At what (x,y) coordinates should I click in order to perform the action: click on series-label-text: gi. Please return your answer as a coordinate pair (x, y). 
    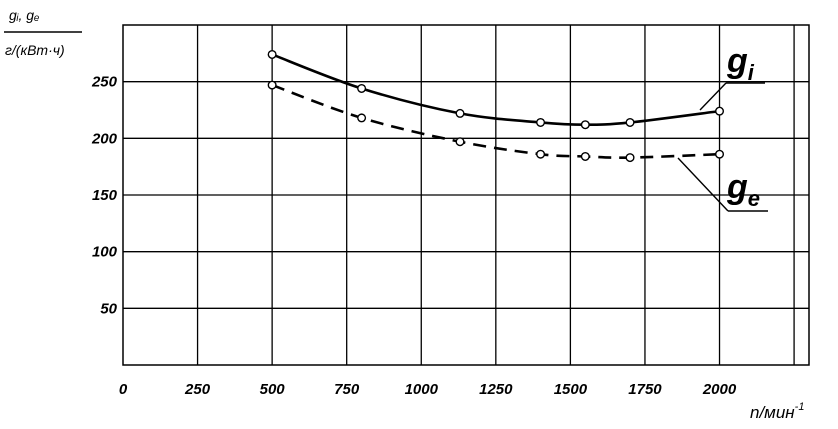
    Looking at the image, I should click on (740, 63).